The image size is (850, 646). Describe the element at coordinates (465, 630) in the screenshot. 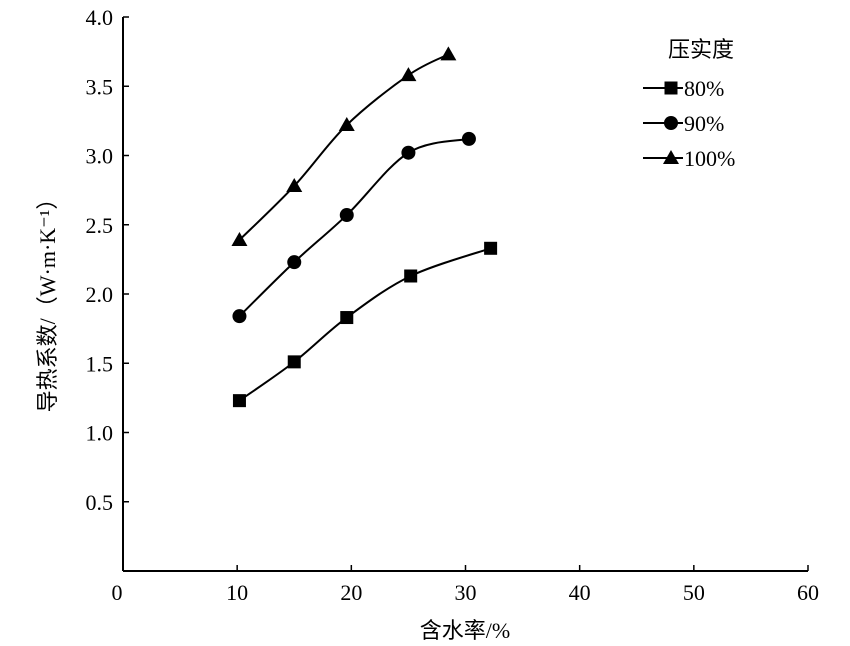

I see `x-axis-label: 含水率/%` at that location.